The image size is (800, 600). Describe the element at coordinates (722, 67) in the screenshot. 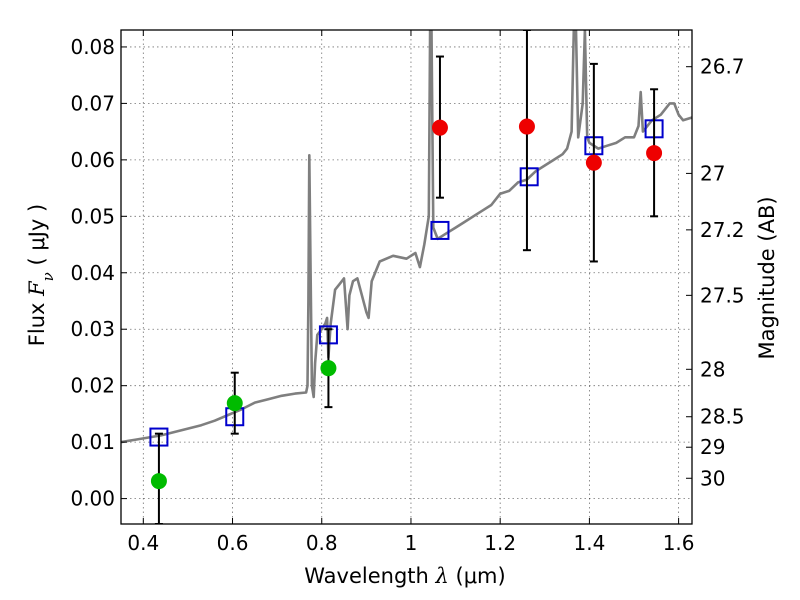

I see `right-tick-label: 26.7` at that location.